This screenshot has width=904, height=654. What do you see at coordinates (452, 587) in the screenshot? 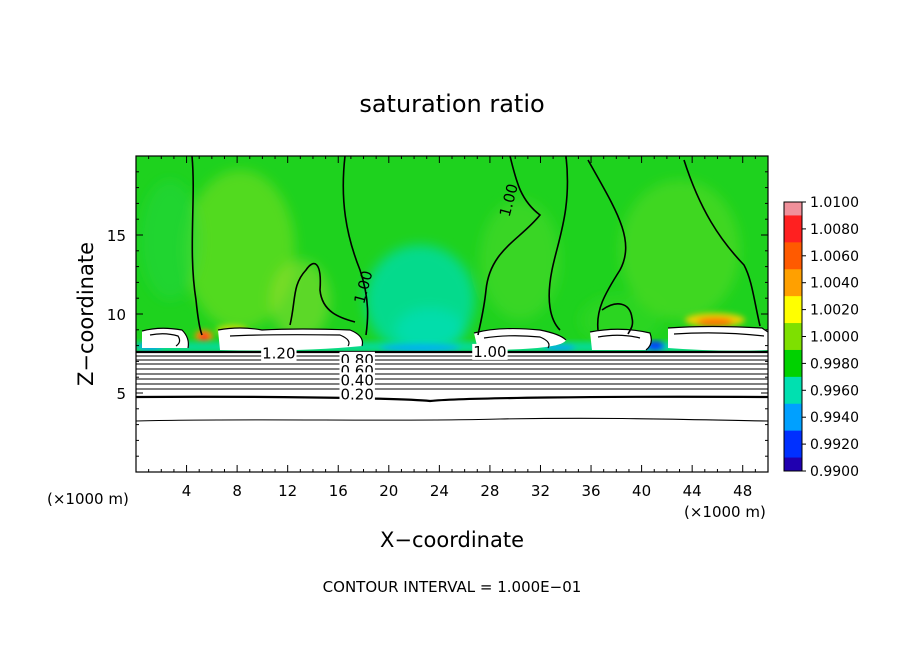
I see `contour-interval-note: CONTOUR INTERVAL = 1.000E−01` at bounding box center [452, 587].